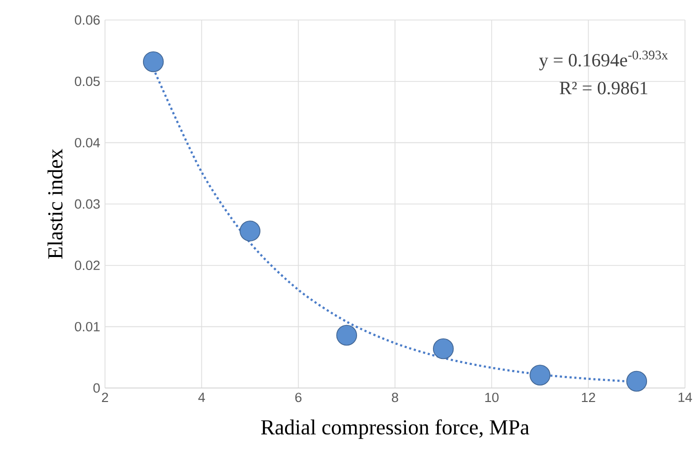 Image resolution: width=699 pixels, height=465 pixels. Describe the element at coordinates (87, 20) in the screenshot. I see `y-tick-label: 0.06` at that location.